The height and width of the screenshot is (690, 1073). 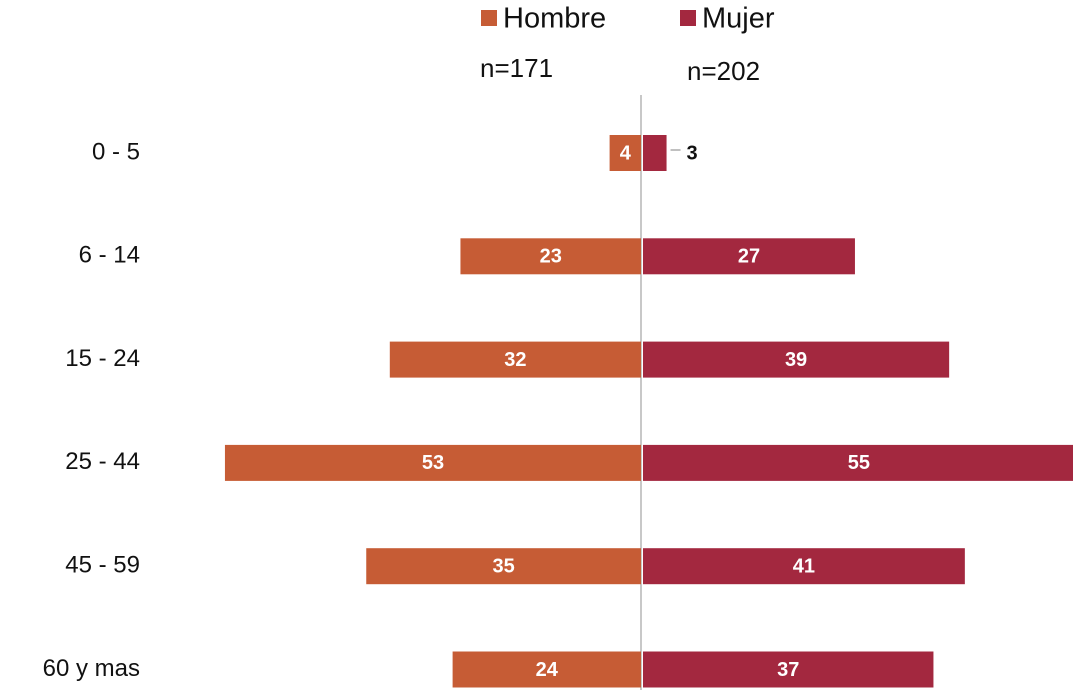 I want to click on data-label: 39, so click(x=796, y=360).